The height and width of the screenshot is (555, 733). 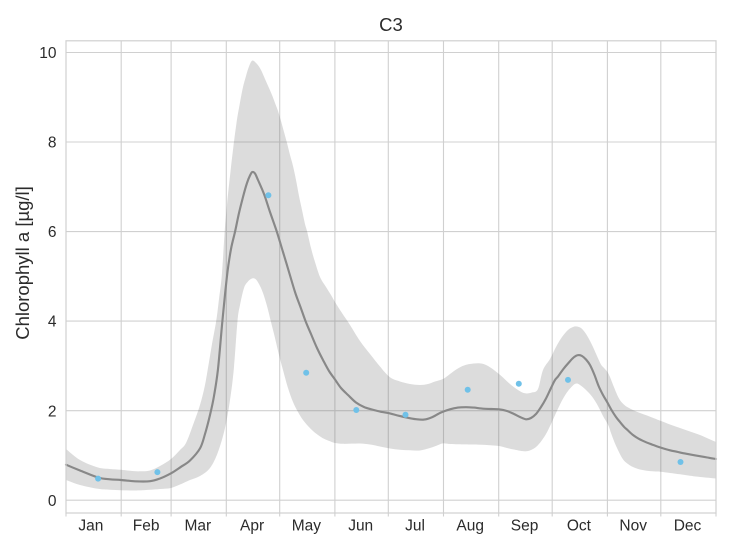 What do you see at coordinates (391, 24) in the screenshot?
I see `svg-text: C3` at bounding box center [391, 24].